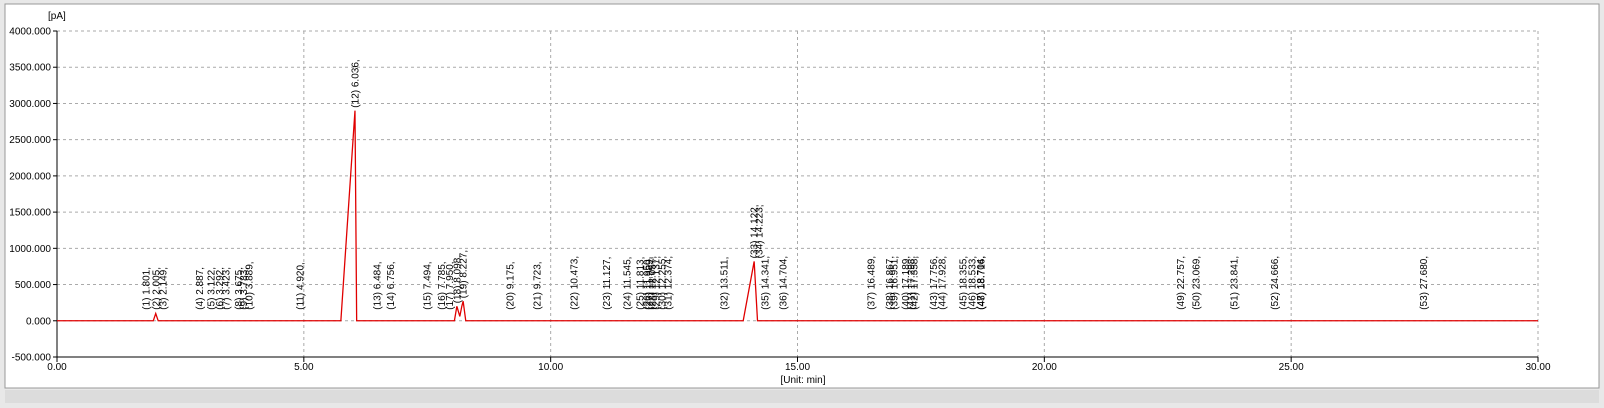 The width and height of the screenshot is (1604, 408). What do you see at coordinates (30, 140) in the screenshot?
I see `y-tick-label: 2500.000` at bounding box center [30, 140].